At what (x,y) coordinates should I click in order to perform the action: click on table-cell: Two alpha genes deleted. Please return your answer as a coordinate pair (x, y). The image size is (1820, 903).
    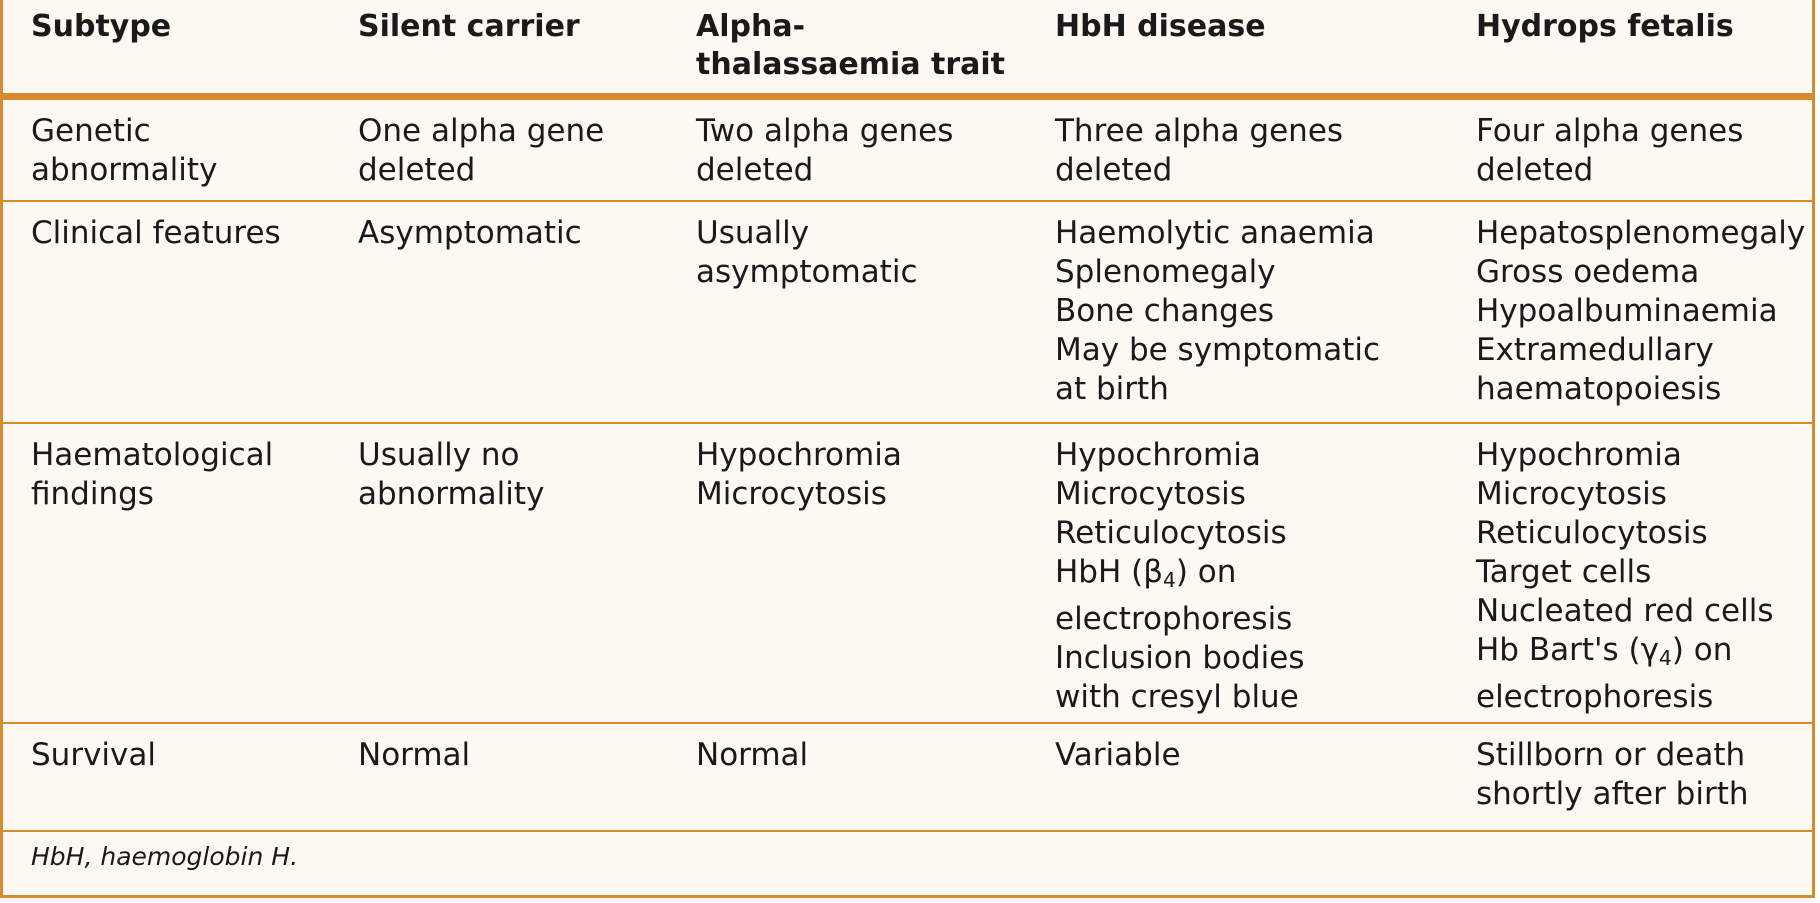
    Looking at the image, I should click on (825, 150).